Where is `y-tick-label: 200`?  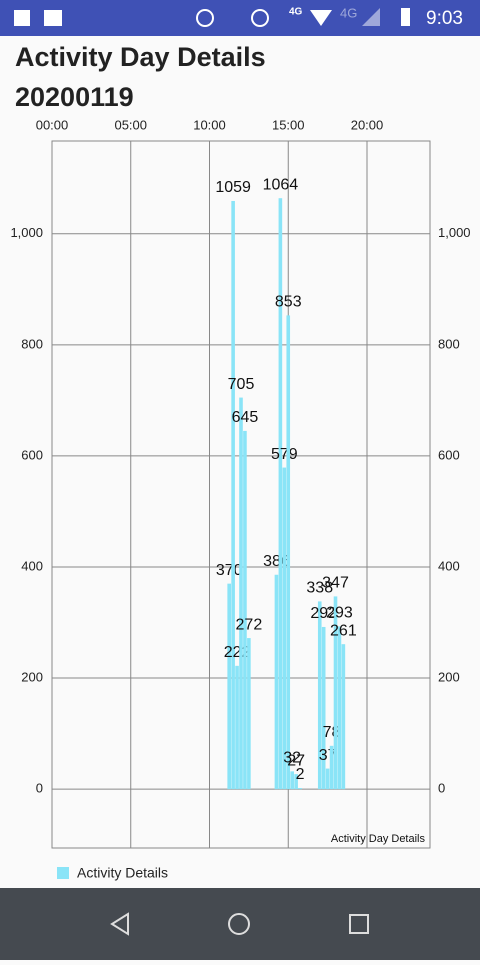
y-tick-label: 200 is located at coordinates (32, 676).